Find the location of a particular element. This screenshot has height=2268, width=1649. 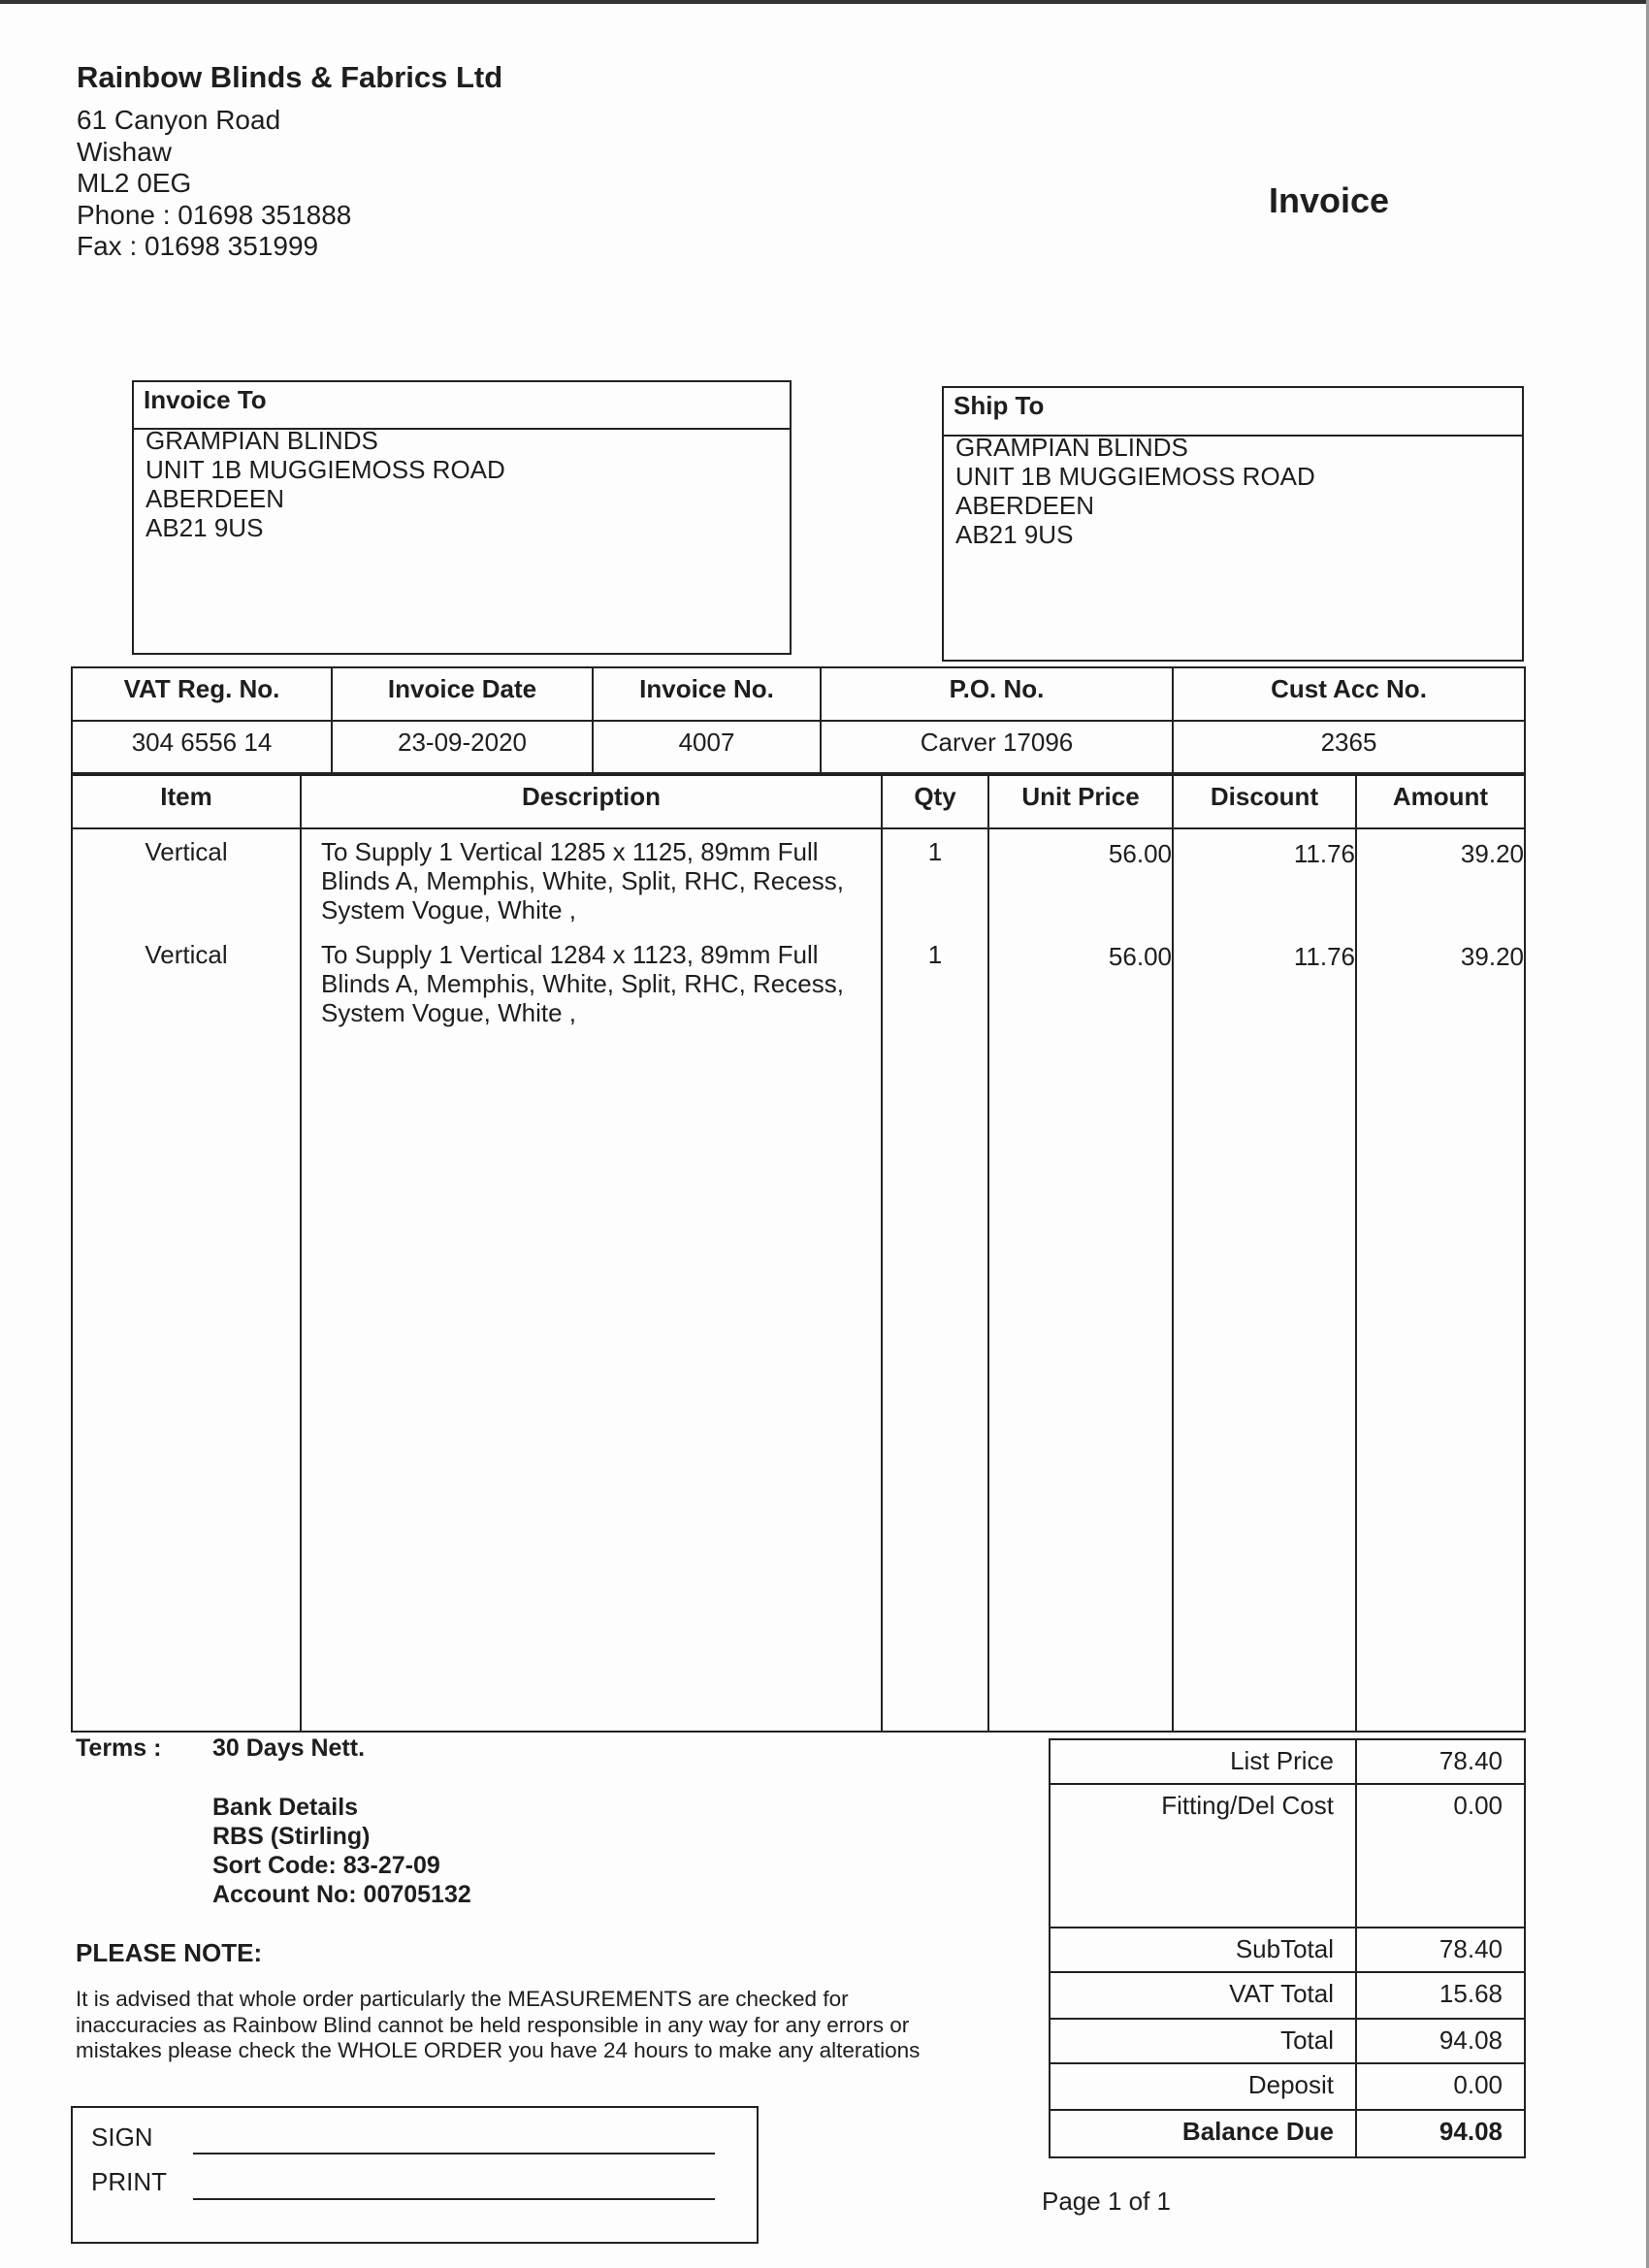

account-number: Account No: 00705132 is located at coordinates (341, 1894).